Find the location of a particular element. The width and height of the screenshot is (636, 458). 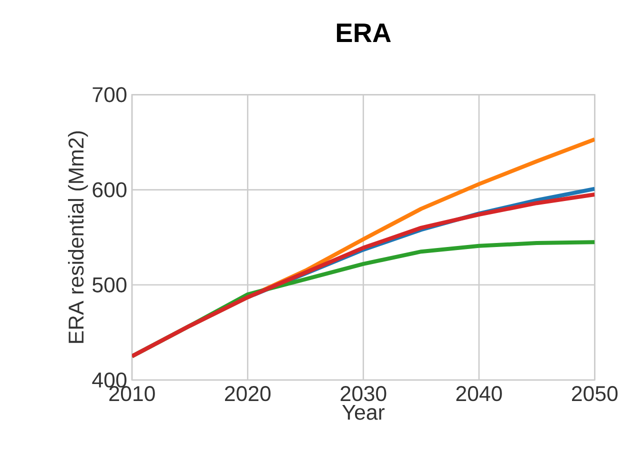

x-tick-label: 2030 is located at coordinates (363, 394).